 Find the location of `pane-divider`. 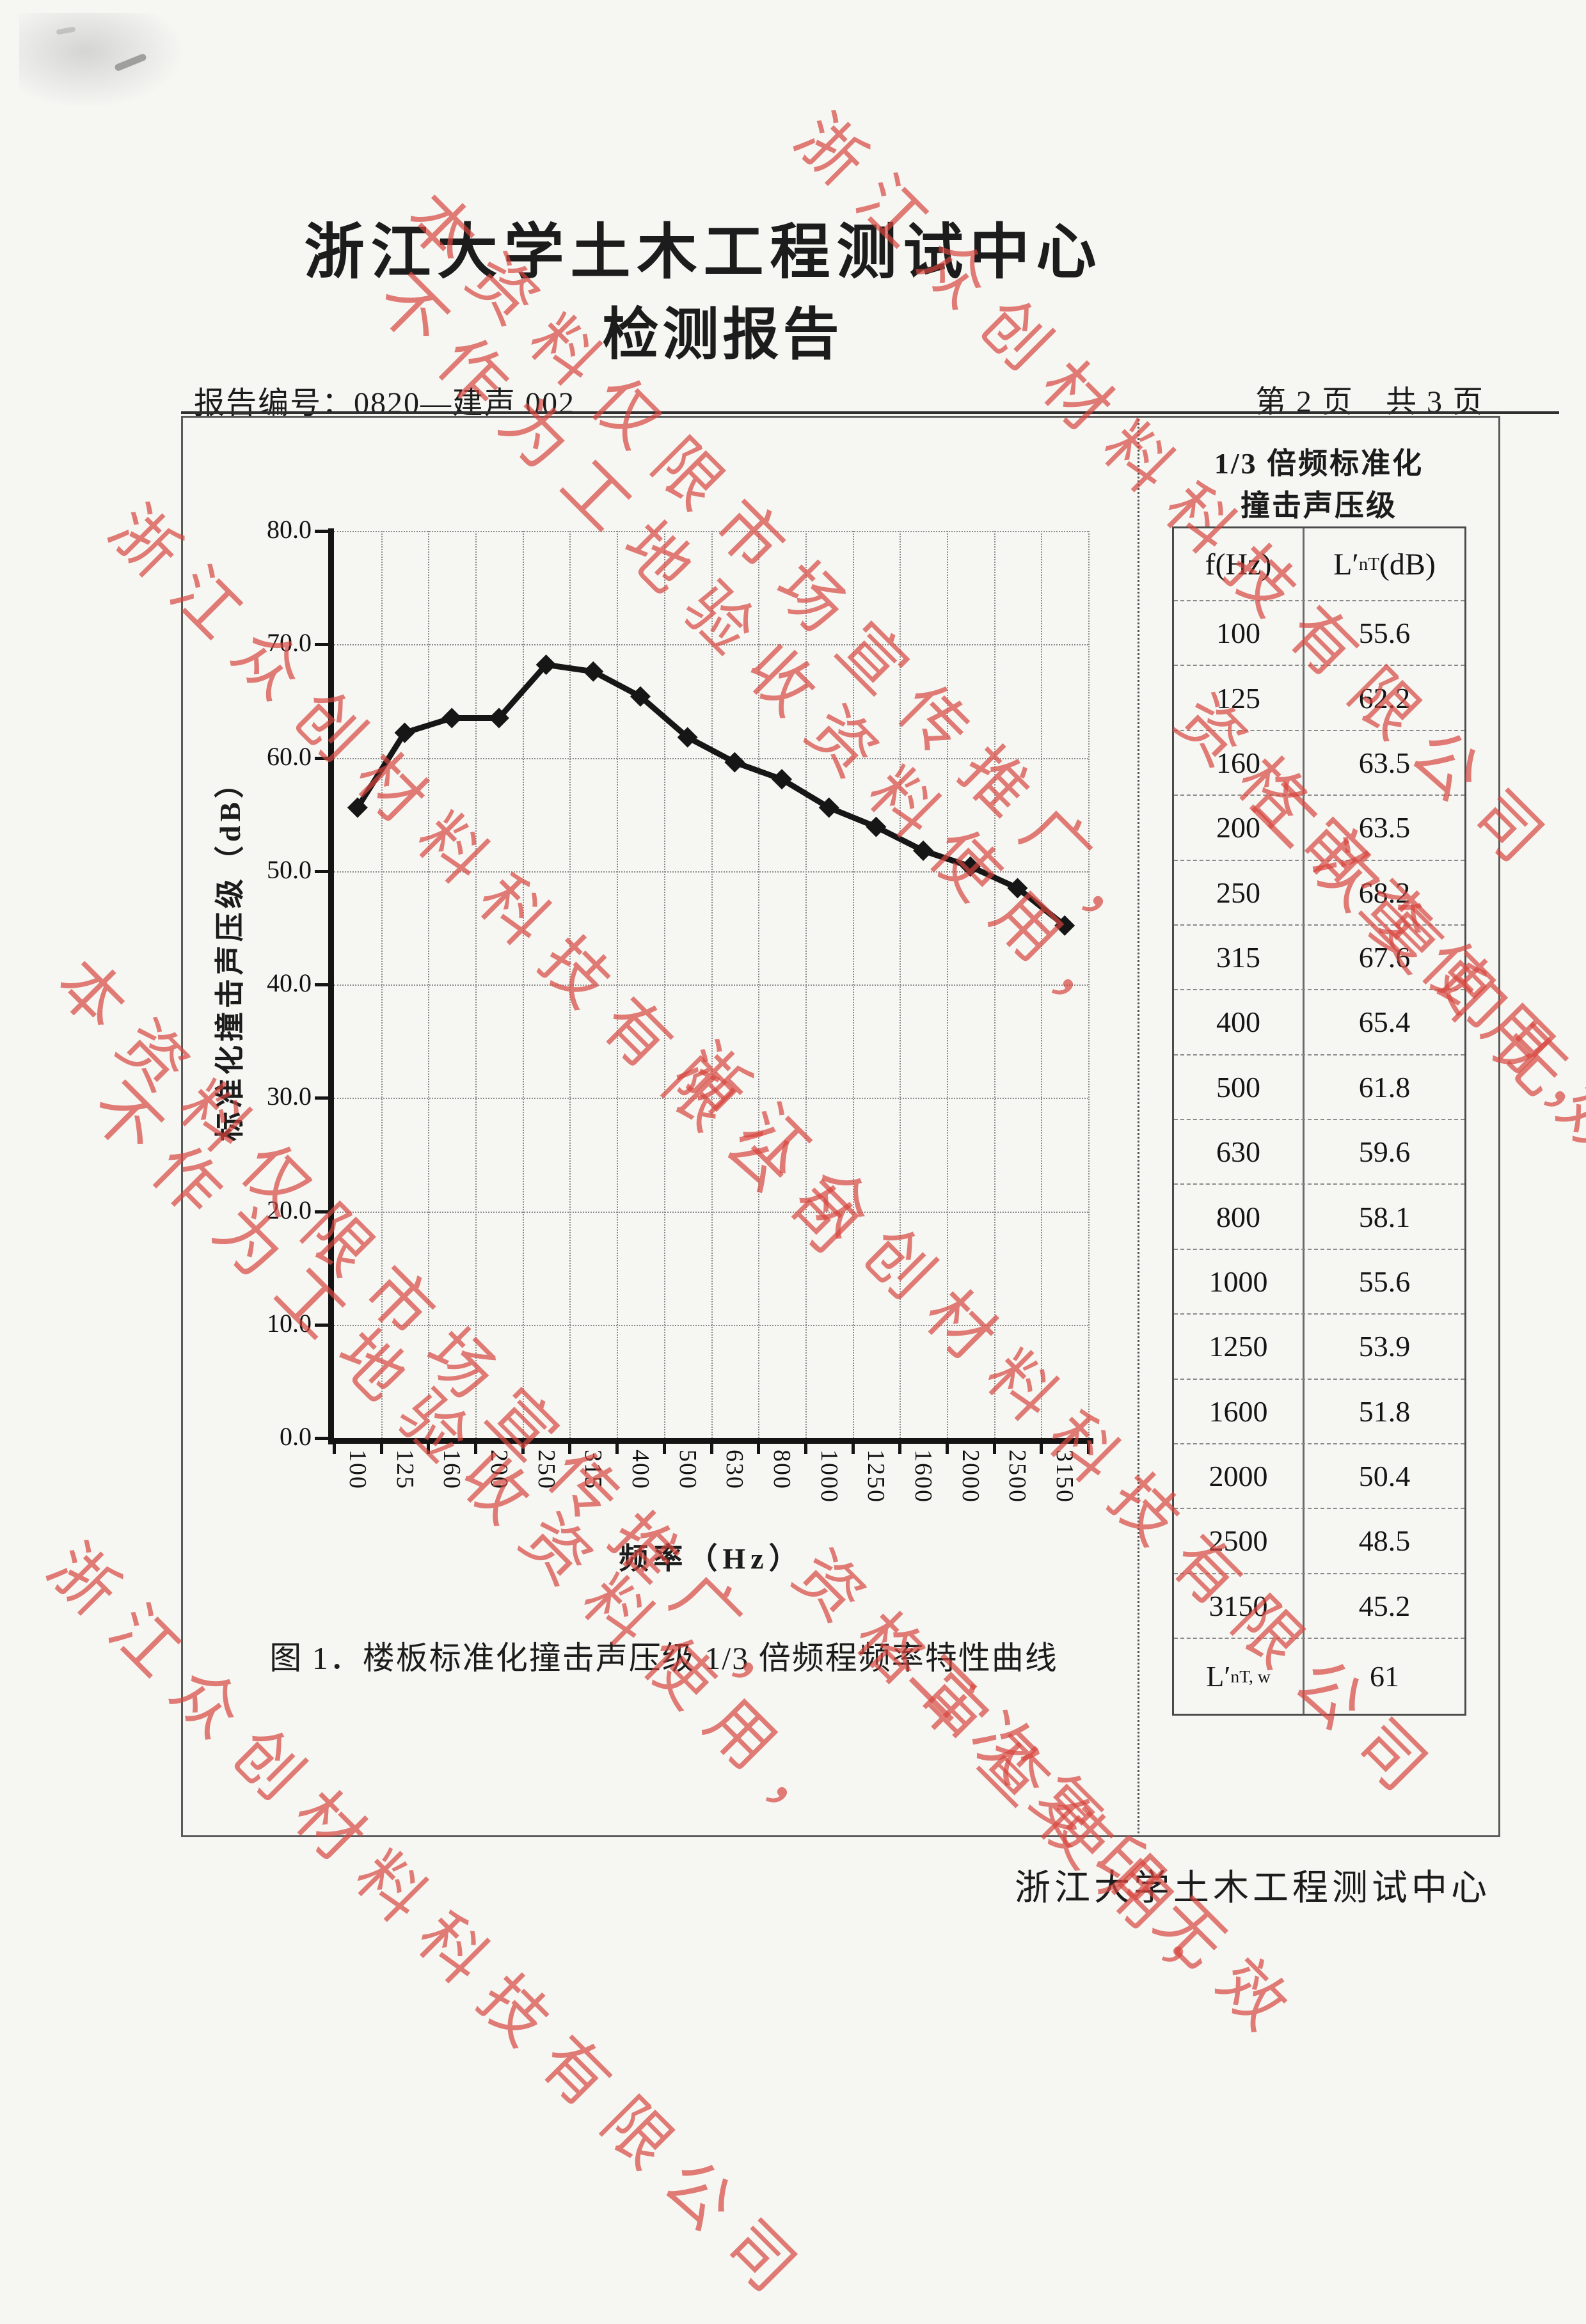

pane-divider is located at coordinates (1138, 1126).